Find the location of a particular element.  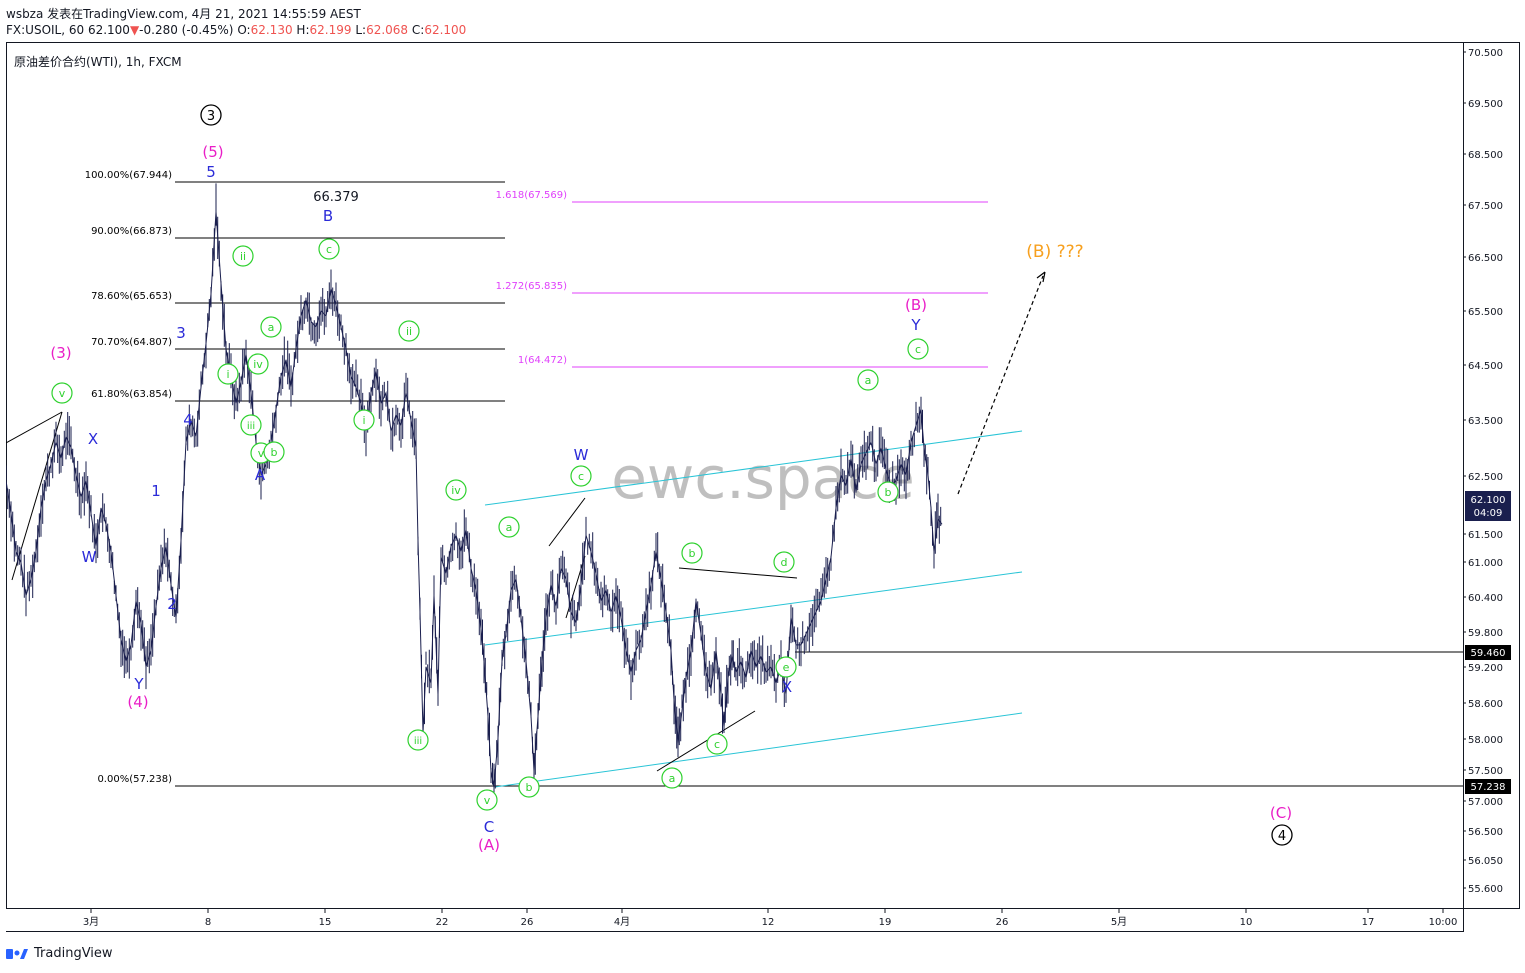

green-label-c-2: c is located at coordinates (581, 476).